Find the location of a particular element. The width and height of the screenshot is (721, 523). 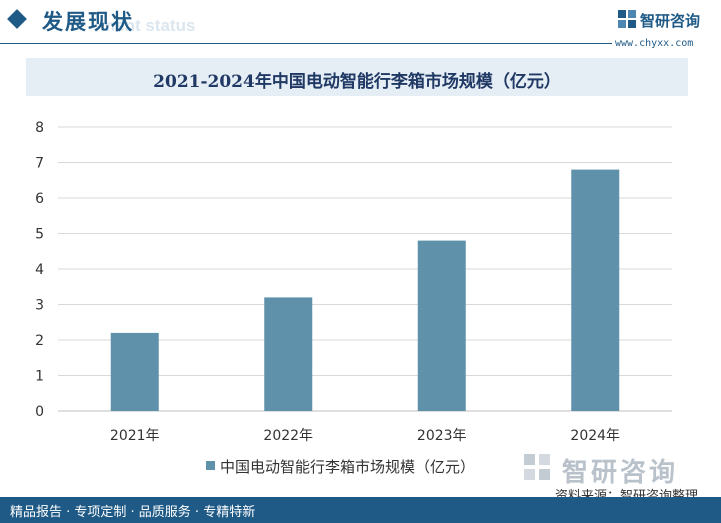

y-tick-label: 7 is located at coordinates (39, 164).